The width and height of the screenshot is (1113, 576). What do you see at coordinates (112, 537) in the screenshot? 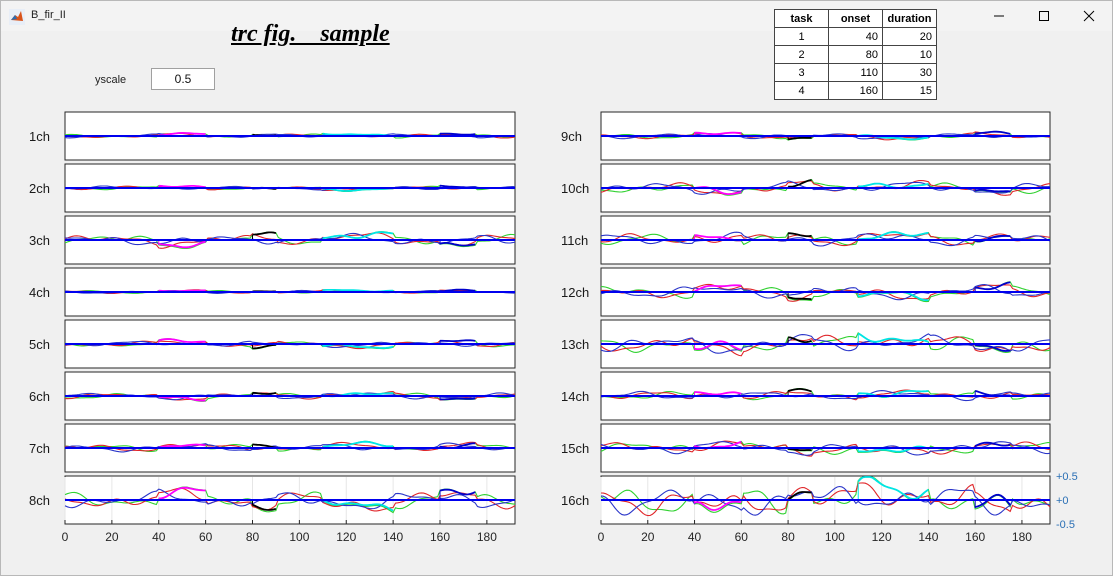
I see `x-tick-label: 20` at bounding box center [112, 537].